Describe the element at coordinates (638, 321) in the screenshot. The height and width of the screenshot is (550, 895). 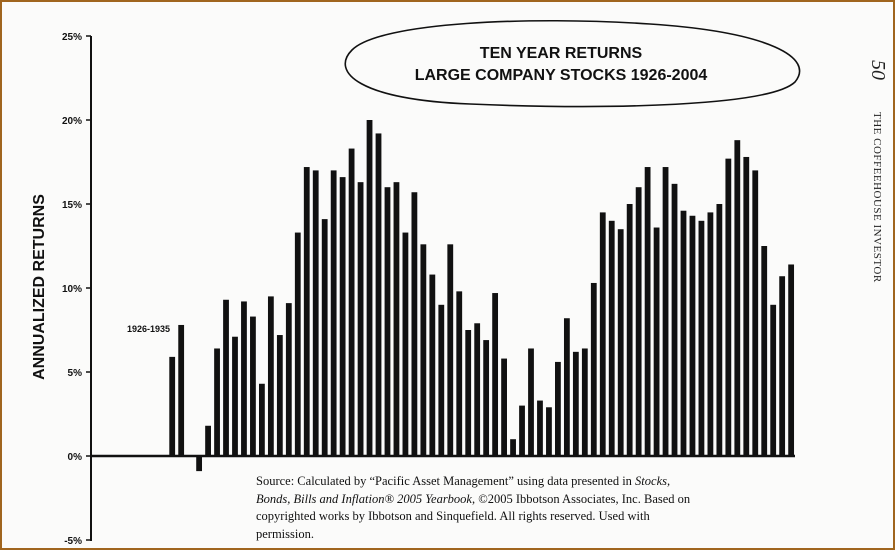
I see `bar-1978-1987` at that location.